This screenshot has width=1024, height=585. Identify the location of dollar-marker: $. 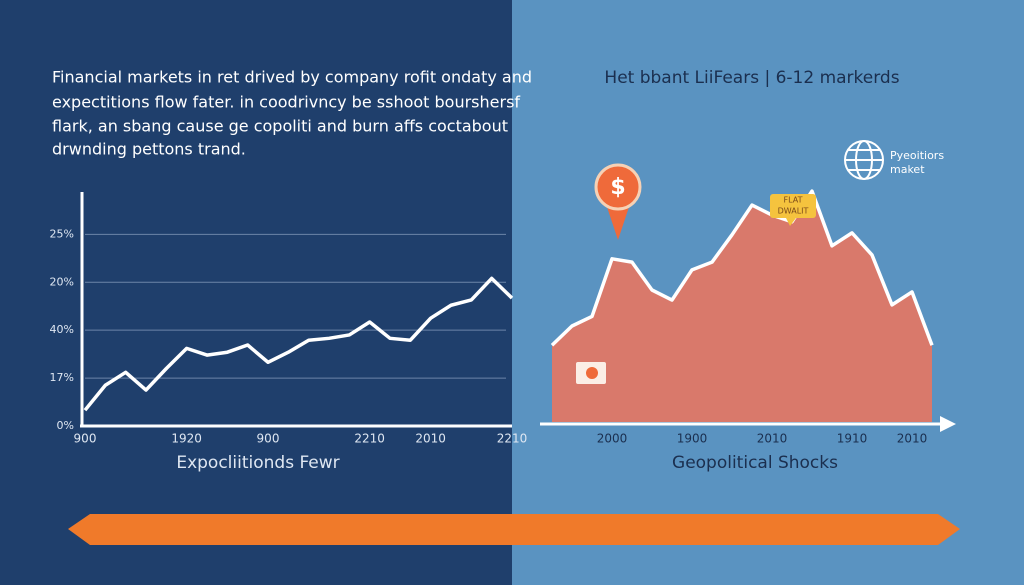
(618, 201).